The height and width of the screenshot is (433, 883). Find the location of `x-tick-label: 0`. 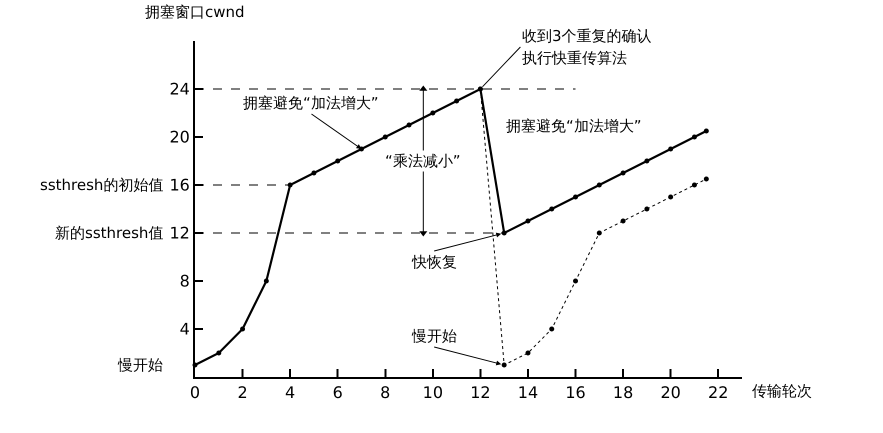

x-tick-label: 0 is located at coordinates (195, 392).